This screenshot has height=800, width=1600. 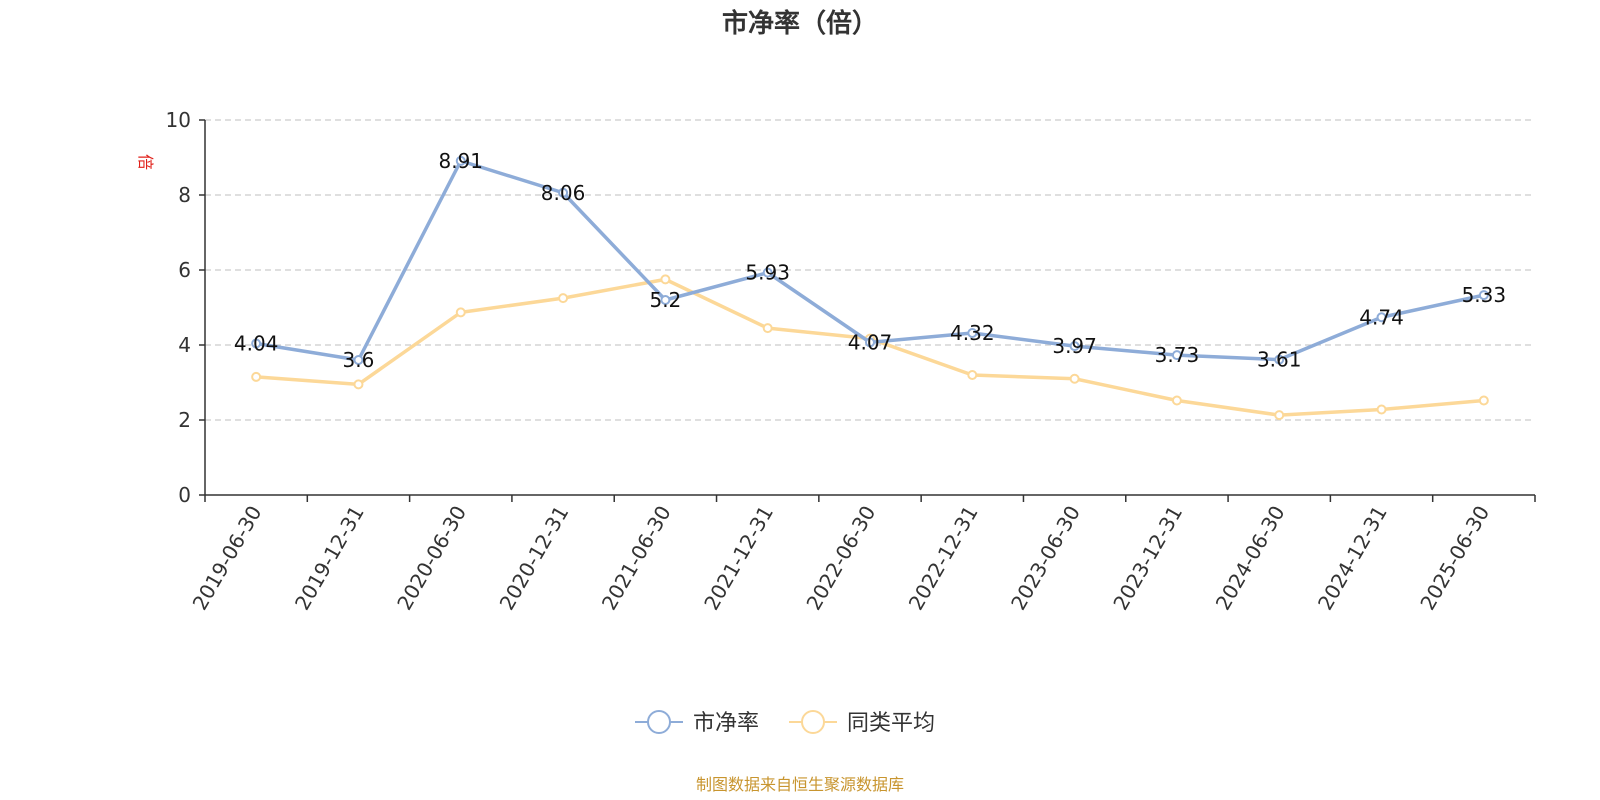 What do you see at coordinates (431, 558) in the screenshot?
I see `x-tick-label: 2020-06-30` at bounding box center [431, 558].